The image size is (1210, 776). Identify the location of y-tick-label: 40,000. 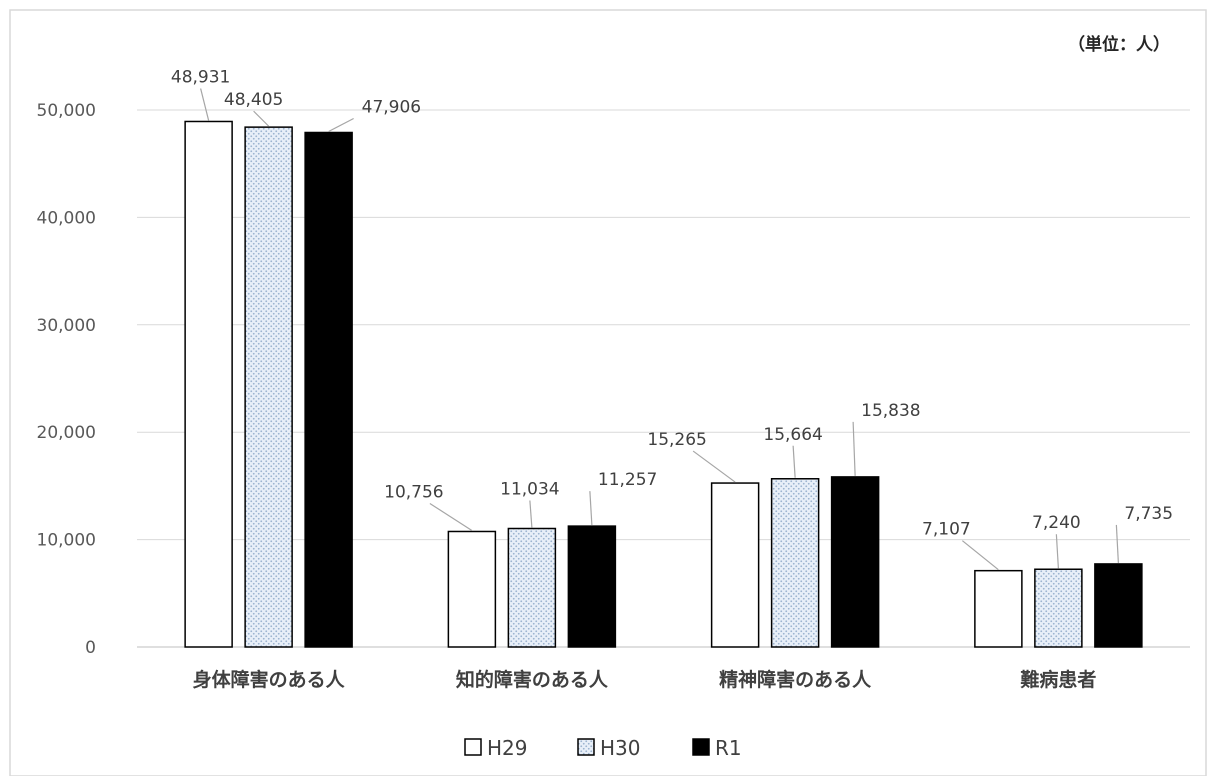
(66, 218).